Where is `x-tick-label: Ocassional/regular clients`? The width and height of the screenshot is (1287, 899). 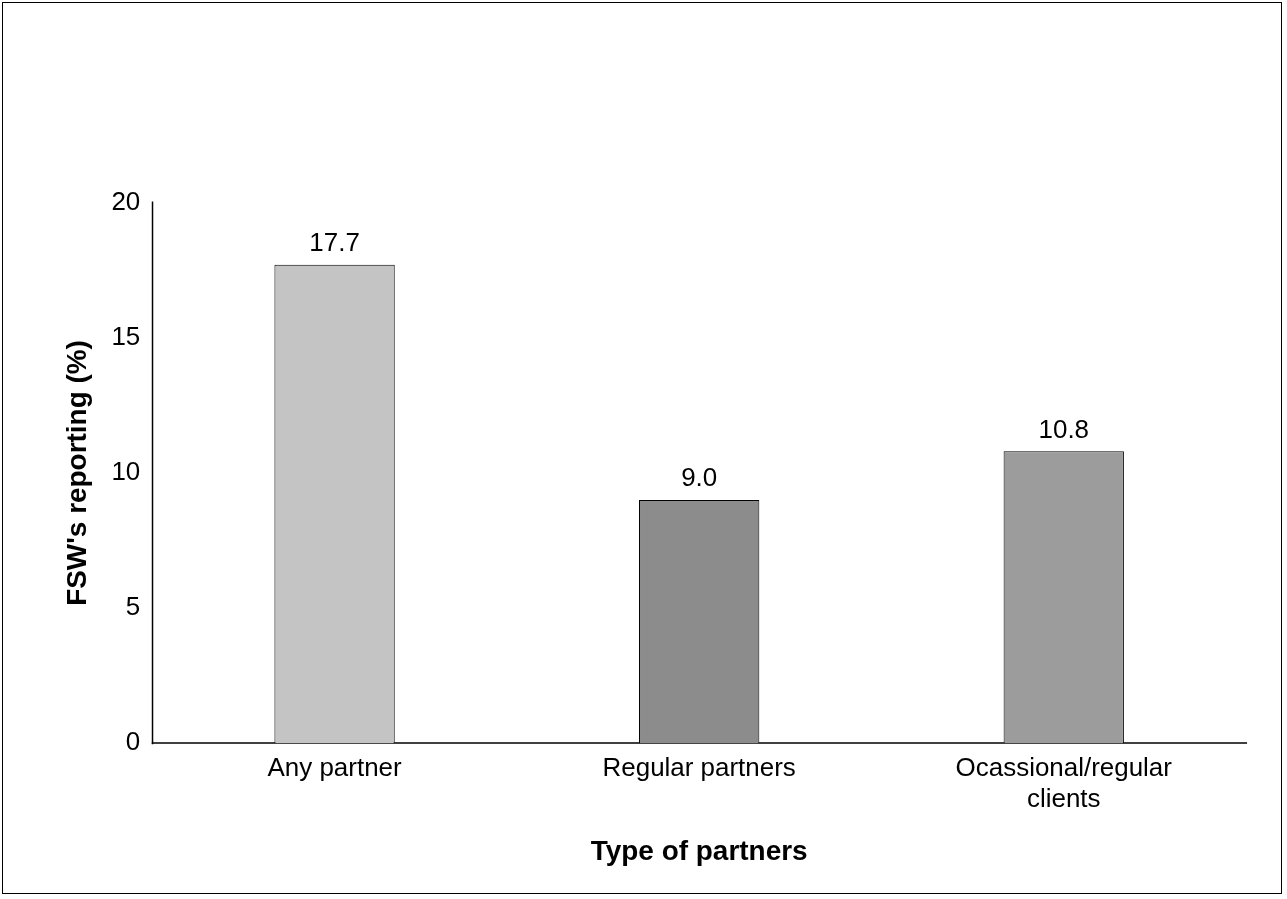 x-tick-label: Ocassional/regular clients is located at coordinates (1064, 783).